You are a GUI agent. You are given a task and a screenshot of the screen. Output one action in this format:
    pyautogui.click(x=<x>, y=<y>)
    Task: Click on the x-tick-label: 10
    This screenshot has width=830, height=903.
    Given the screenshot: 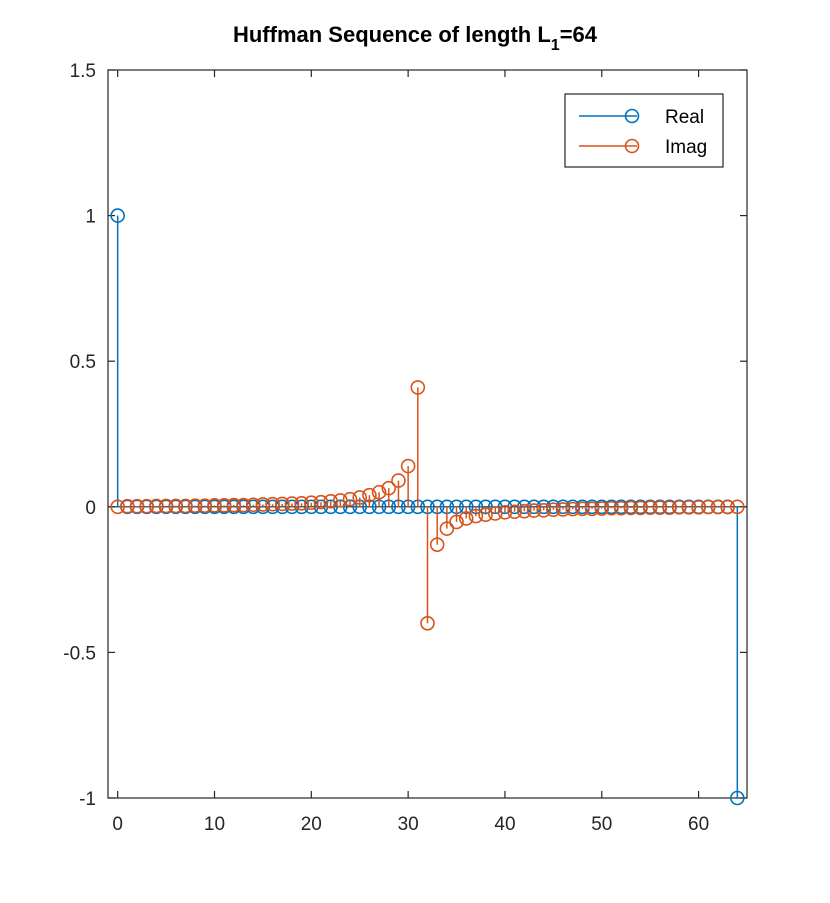 What is the action you would take?
    pyautogui.click(x=214, y=824)
    